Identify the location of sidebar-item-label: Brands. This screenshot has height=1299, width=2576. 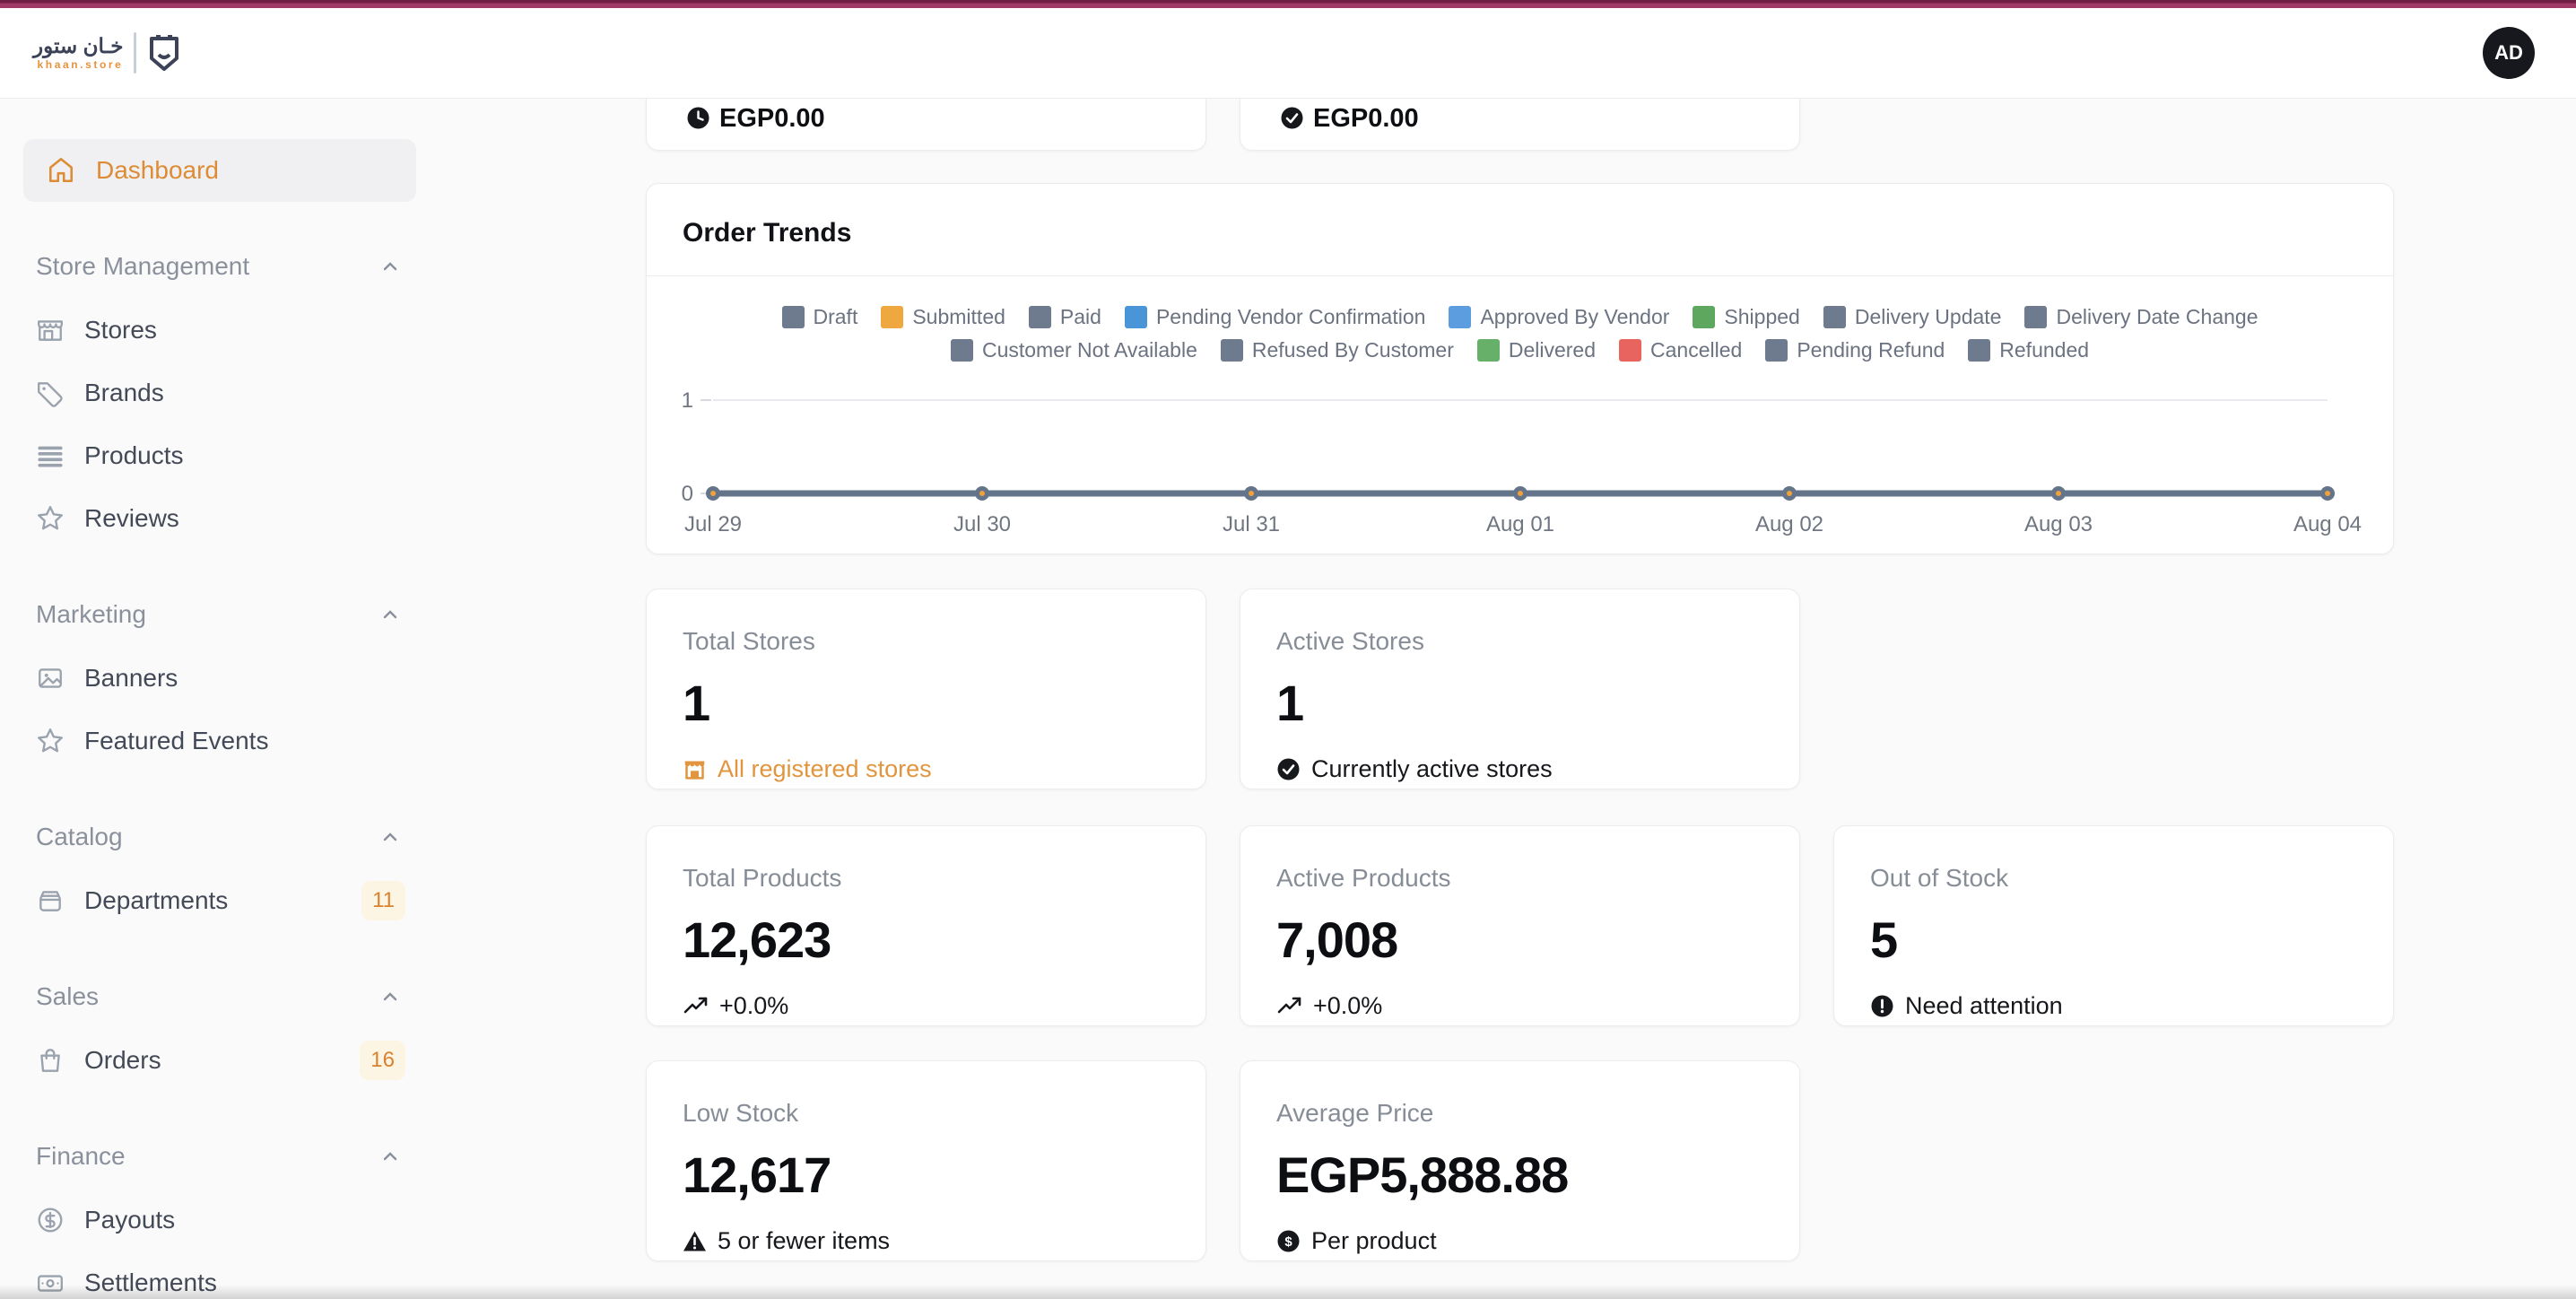
(124, 392).